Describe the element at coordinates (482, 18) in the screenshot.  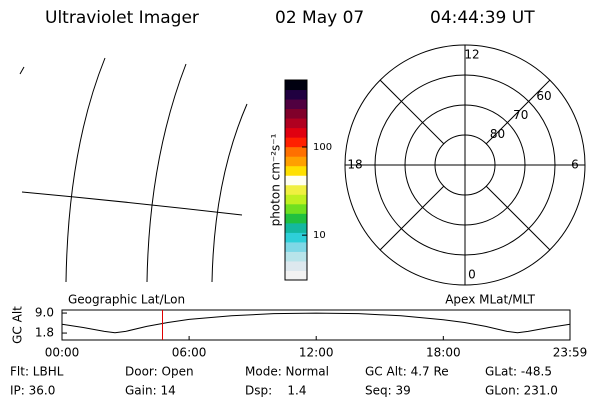
I see `time: 04:44:39 UT` at that location.